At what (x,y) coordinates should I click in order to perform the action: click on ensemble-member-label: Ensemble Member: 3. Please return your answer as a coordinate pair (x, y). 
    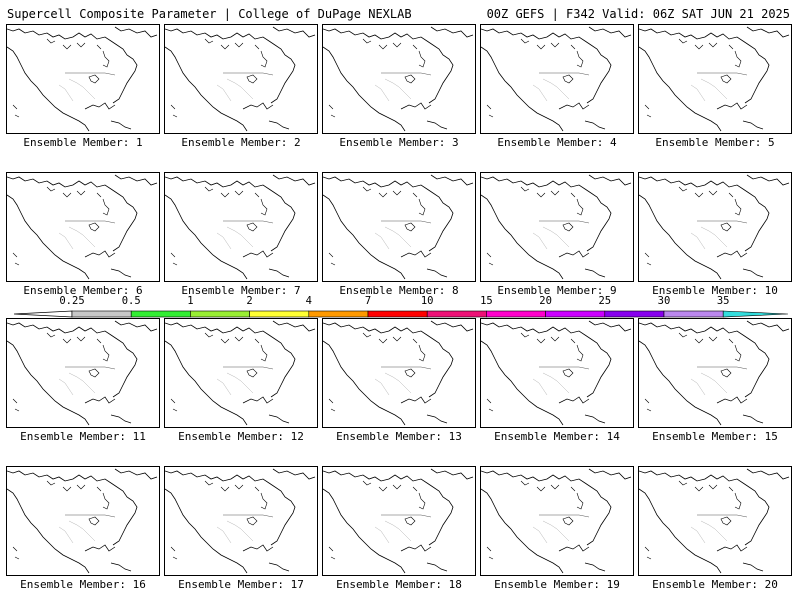
    Looking at the image, I should click on (399, 142).